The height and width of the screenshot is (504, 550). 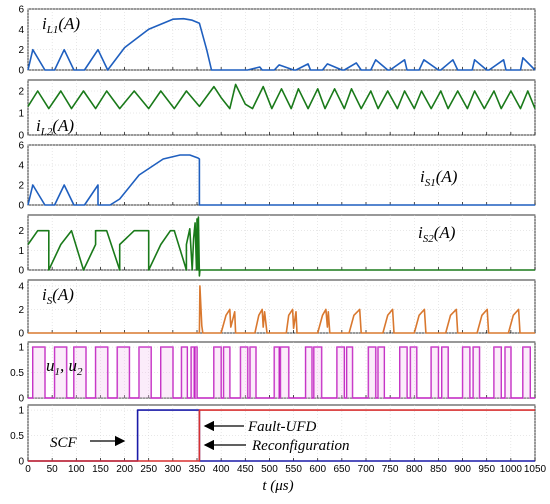 I want to click on label-il2: iL2(A), so click(x=55, y=127).